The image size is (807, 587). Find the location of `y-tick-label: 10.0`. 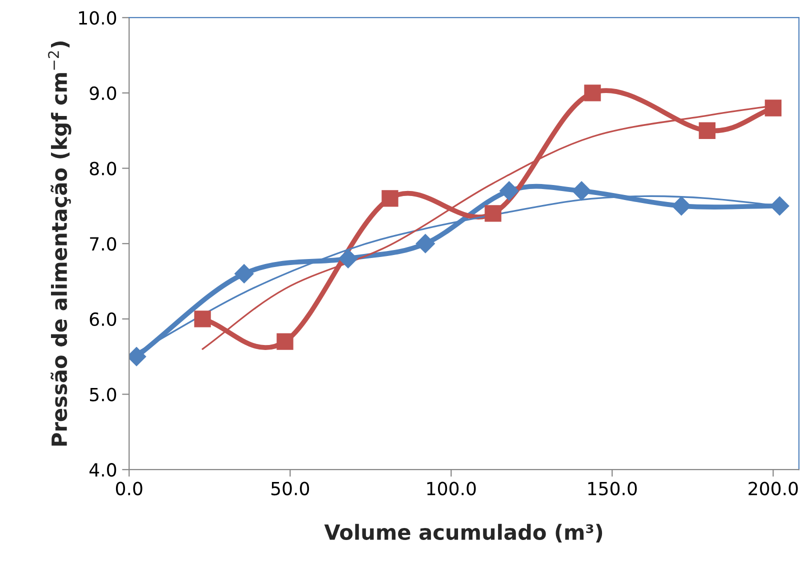

y-tick-label: 10.0 is located at coordinates (97, 18).